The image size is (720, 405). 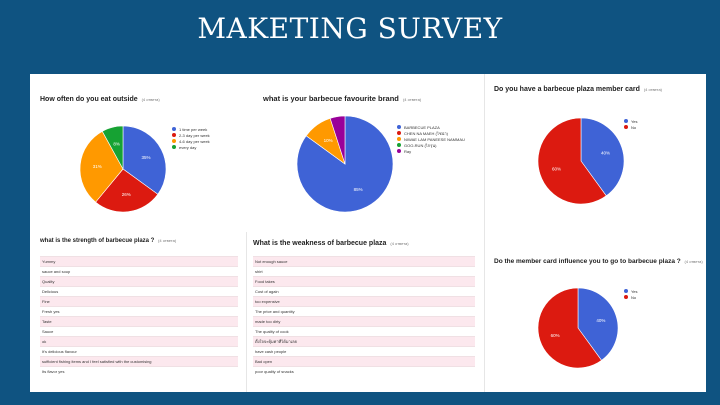 What do you see at coordinates (364, 301) in the screenshot?
I see `q6-response-row: too expensive` at bounding box center [364, 301].